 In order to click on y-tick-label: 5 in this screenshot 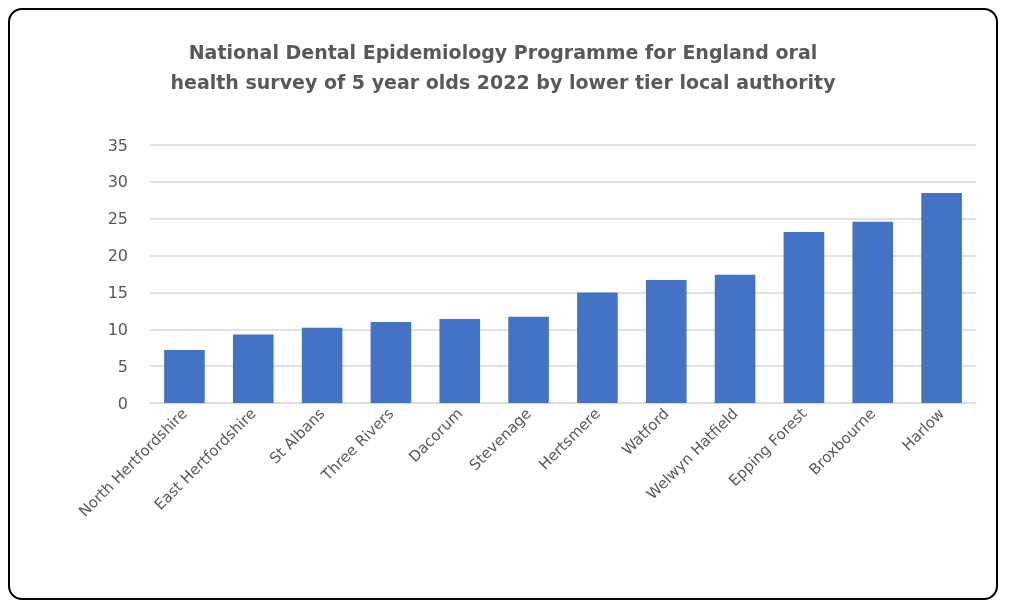, I will do `click(122, 366)`.